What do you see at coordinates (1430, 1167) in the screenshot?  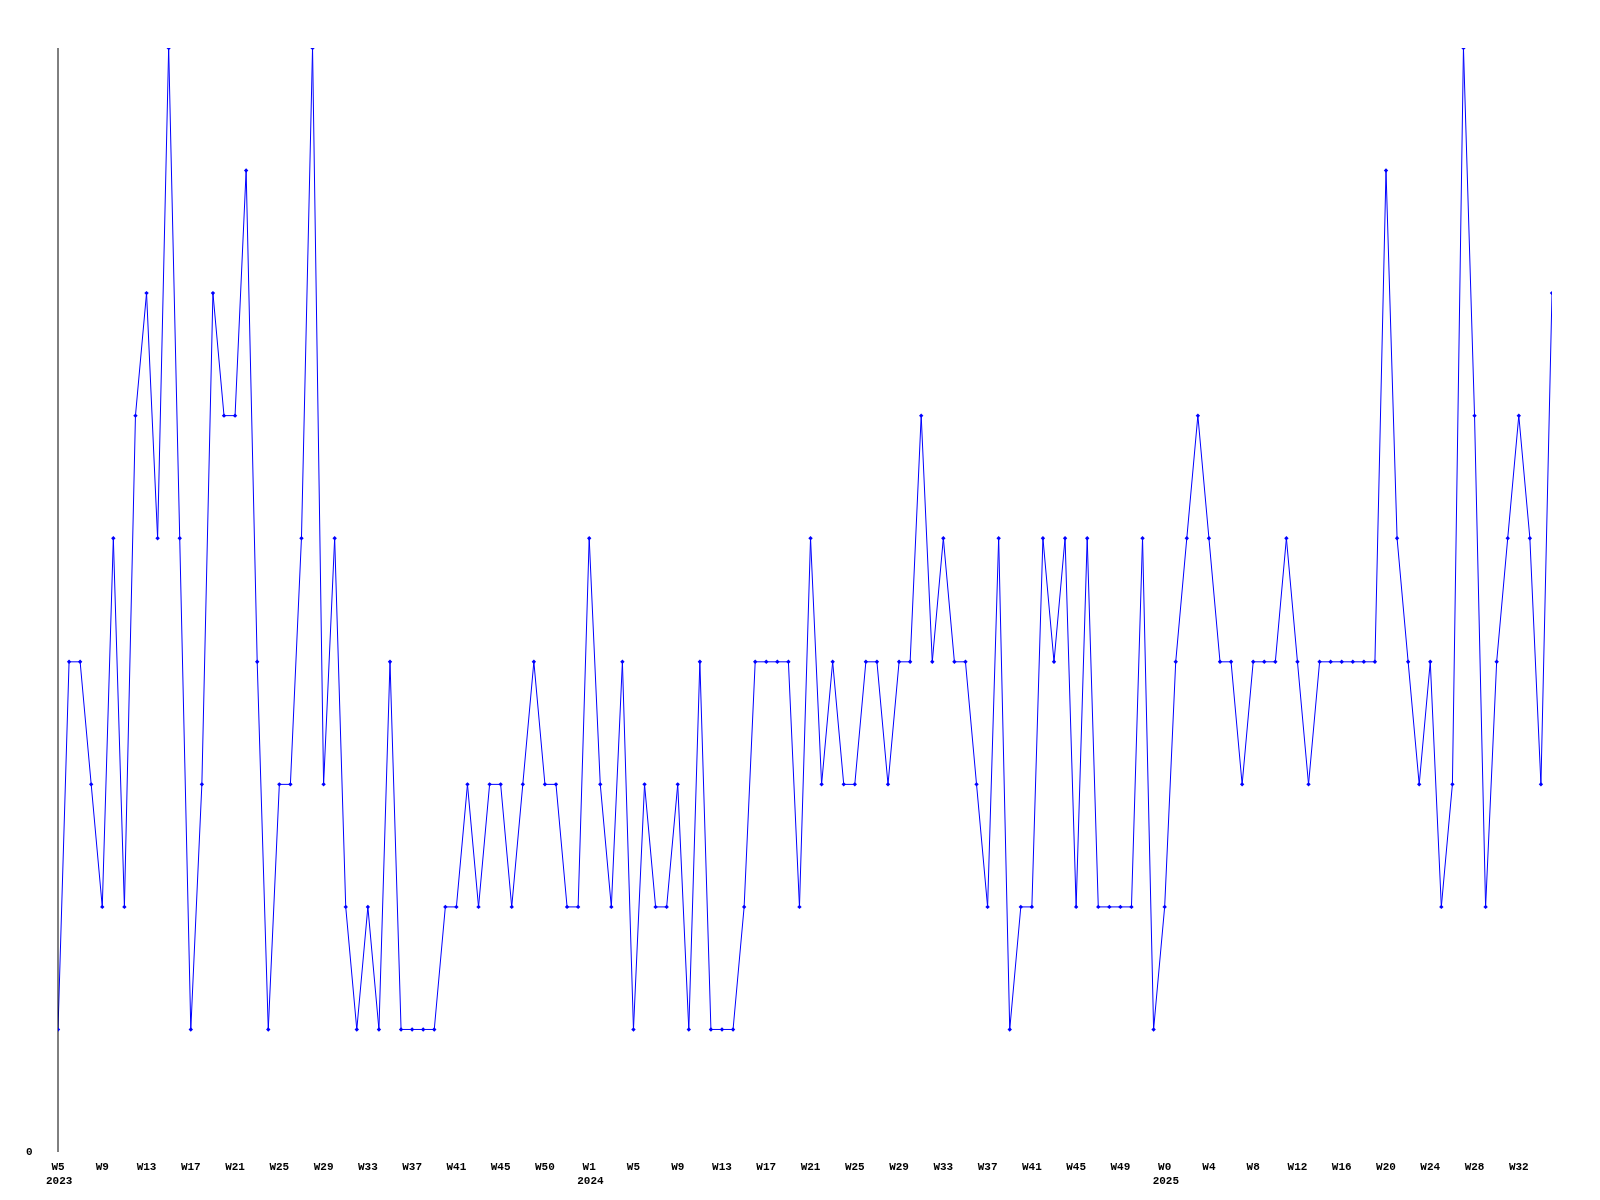 I see `x-tick-label: W24` at bounding box center [1430, 1167].